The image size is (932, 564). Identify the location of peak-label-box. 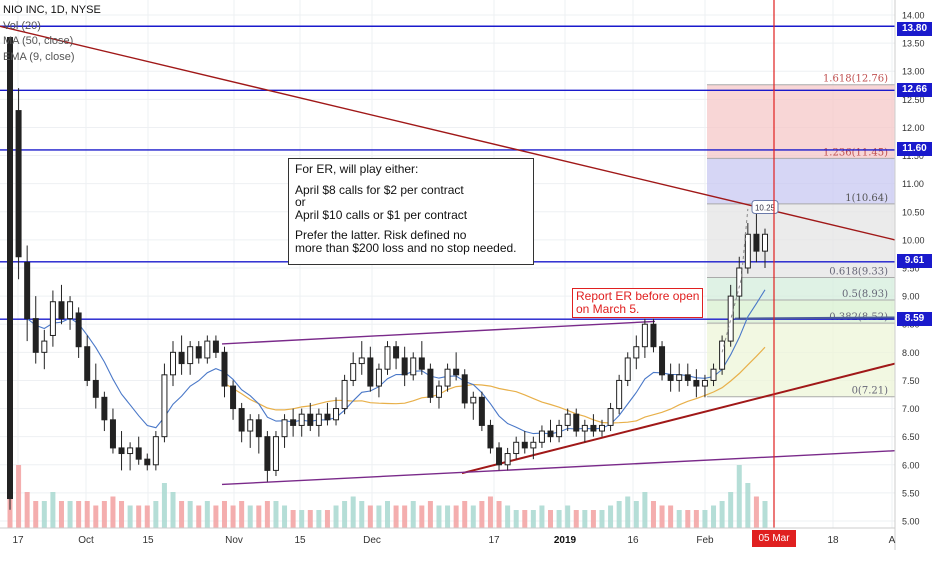
(765, 207).